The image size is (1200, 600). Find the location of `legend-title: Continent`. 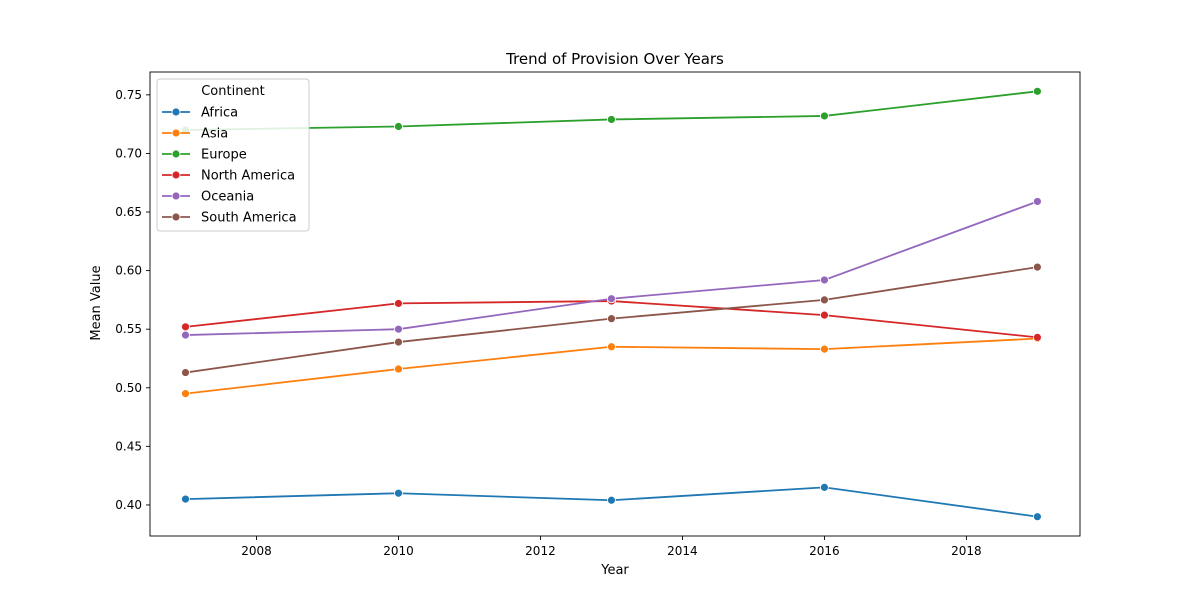

legend-title: Continent is located at coordinates (233, 91).